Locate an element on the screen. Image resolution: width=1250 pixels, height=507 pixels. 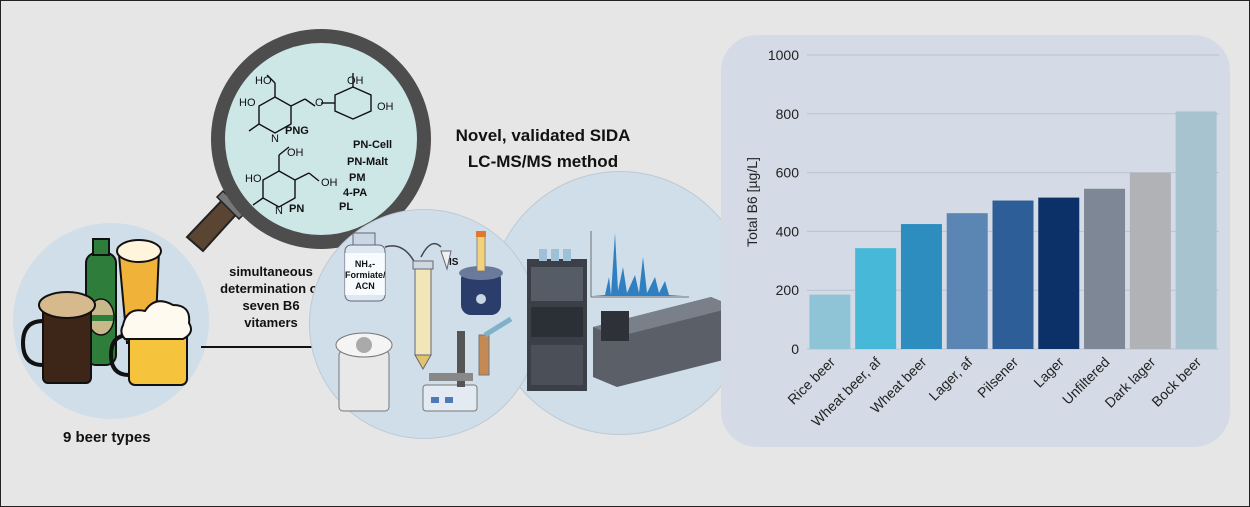
y-axis-label: Total B6 [µg/L] is located at coordinates (752, 202).